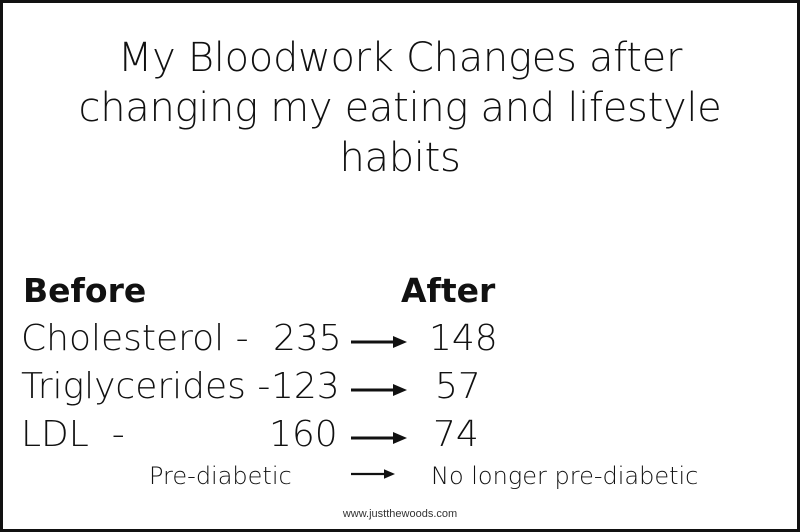  I want to click on title-line-3: habits, so click(400, 158).